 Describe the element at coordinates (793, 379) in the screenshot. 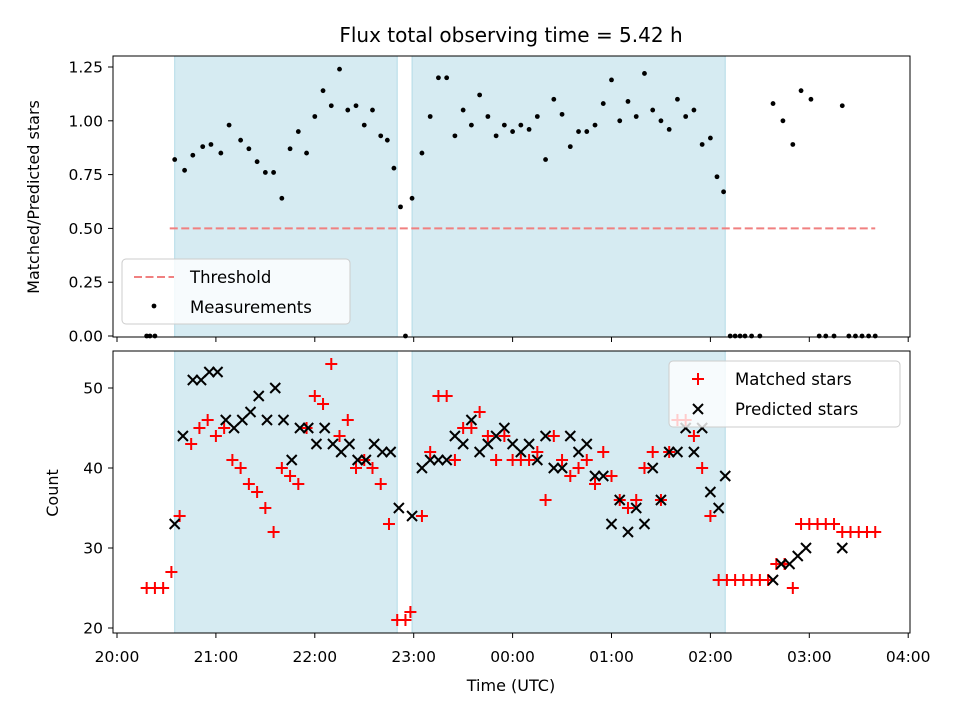

I see `legend-matched-label: Matched stars` at that location.